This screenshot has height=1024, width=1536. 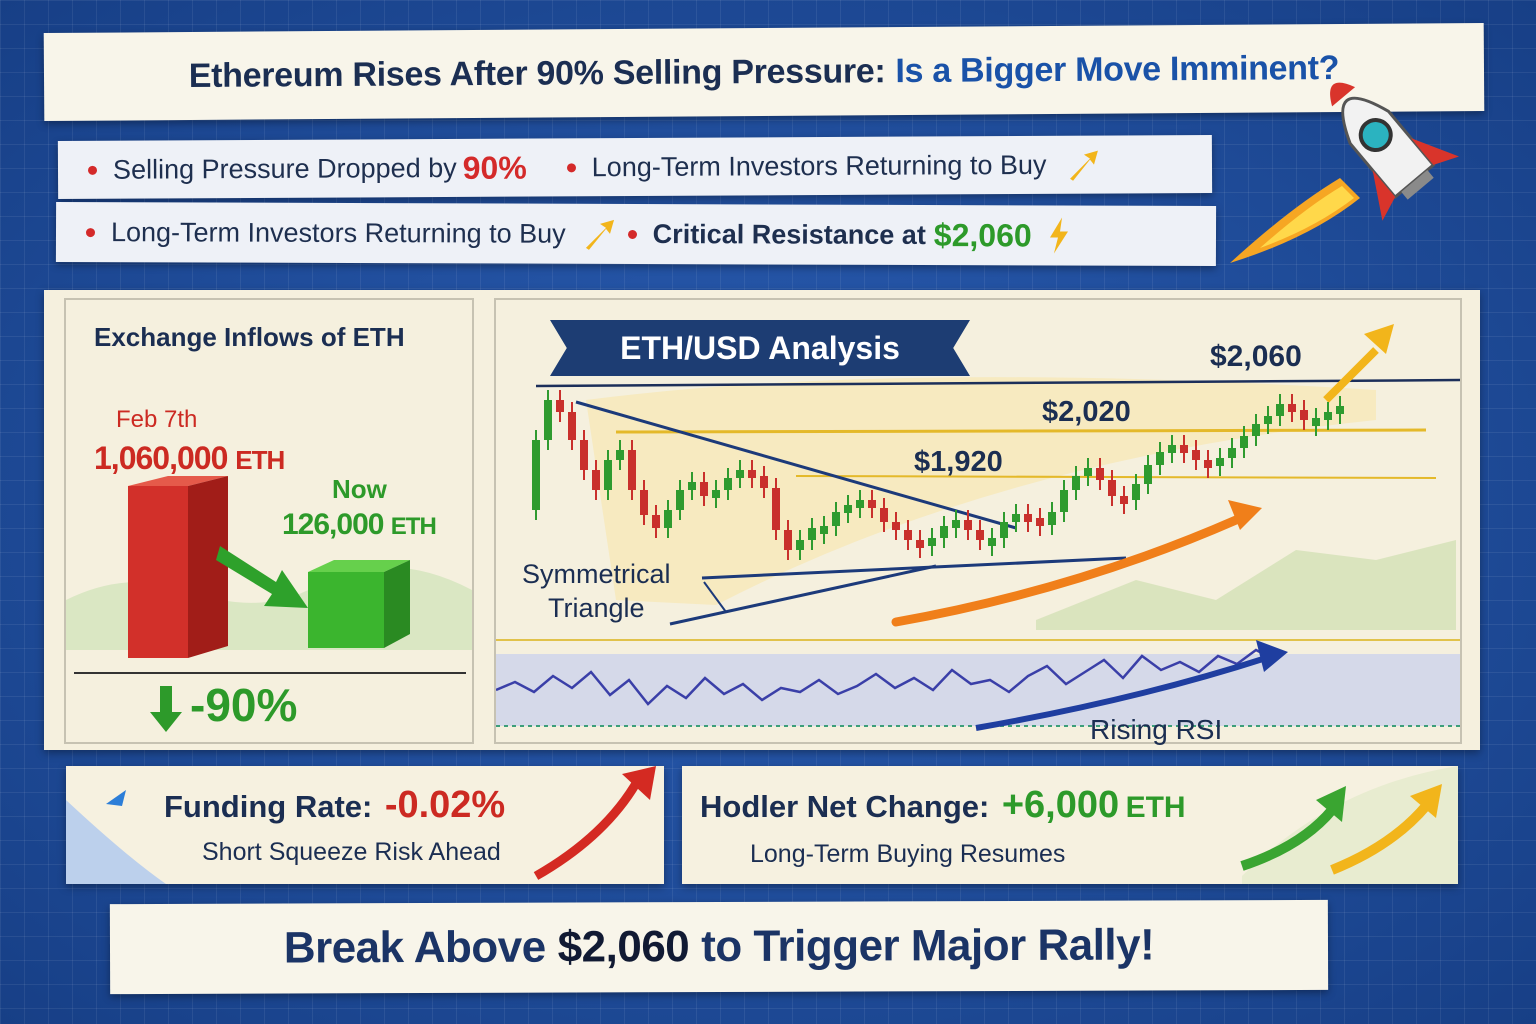 I want to click on triangle-pointer, so click(x=715, y=597).